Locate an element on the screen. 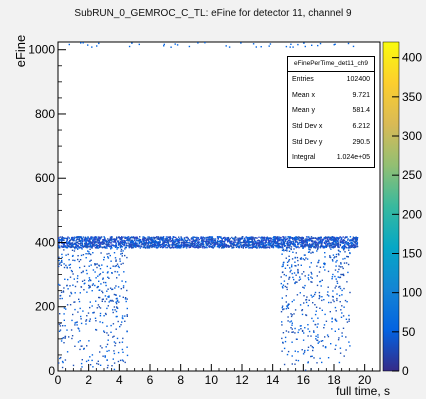 This screenshot has height=399, width=426. z-tick-label: 100 is located at coordinates (412, 293).